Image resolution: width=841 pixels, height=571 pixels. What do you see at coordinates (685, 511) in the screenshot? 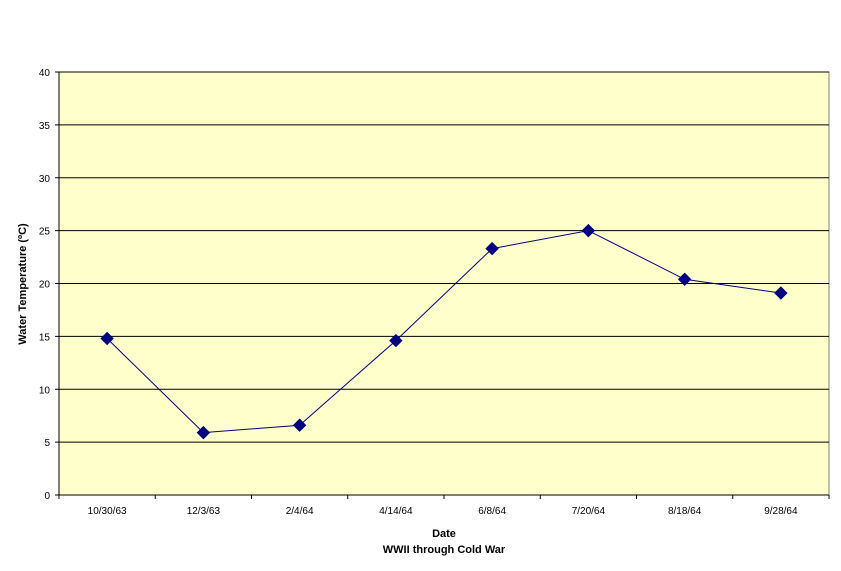
I see `x-tick-label: 8/18/64` at bounding box center [685, 511].